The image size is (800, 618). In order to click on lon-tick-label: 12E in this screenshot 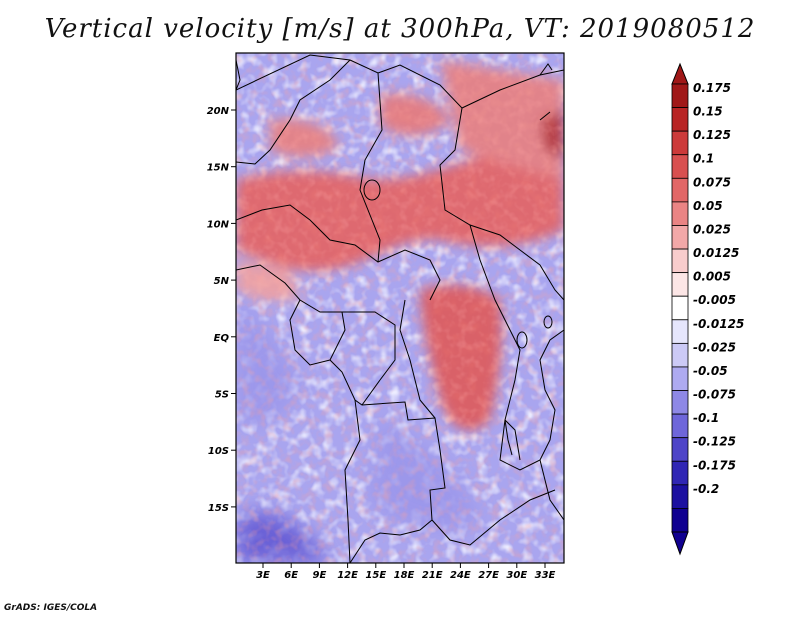, I will do `click(347, 575)`.